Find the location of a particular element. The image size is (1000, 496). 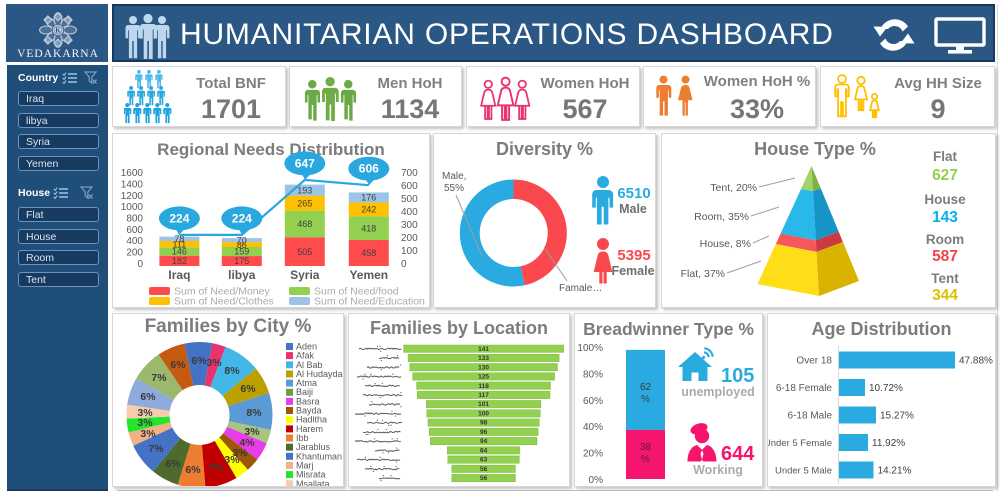

svg-text: 11.92% is located at coordinates (888, 443).